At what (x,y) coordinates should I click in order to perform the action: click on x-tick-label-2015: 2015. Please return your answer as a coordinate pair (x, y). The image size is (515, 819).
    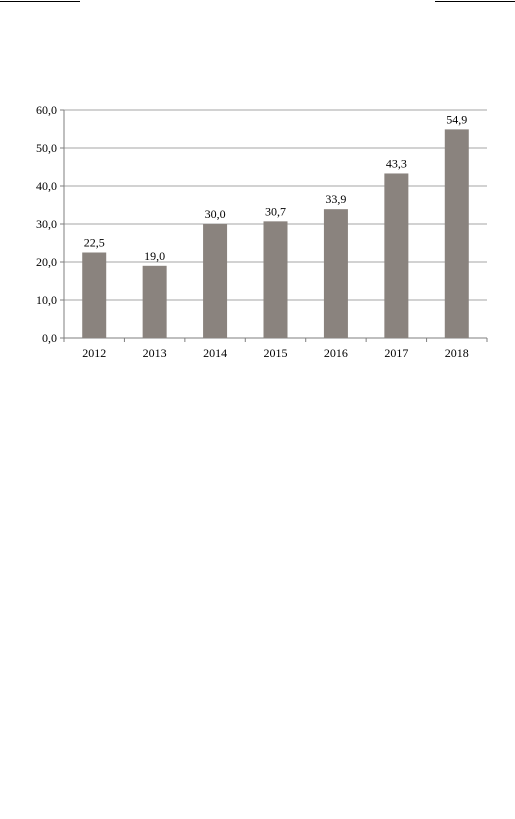
    Looking at the image, I should click on (276, 353).